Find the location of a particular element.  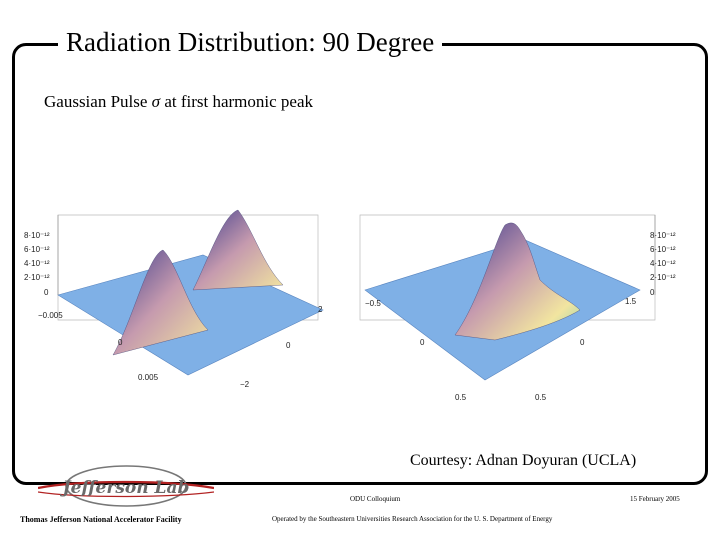

left-z-tick-5: 0 is located at coordinates (46, 292).